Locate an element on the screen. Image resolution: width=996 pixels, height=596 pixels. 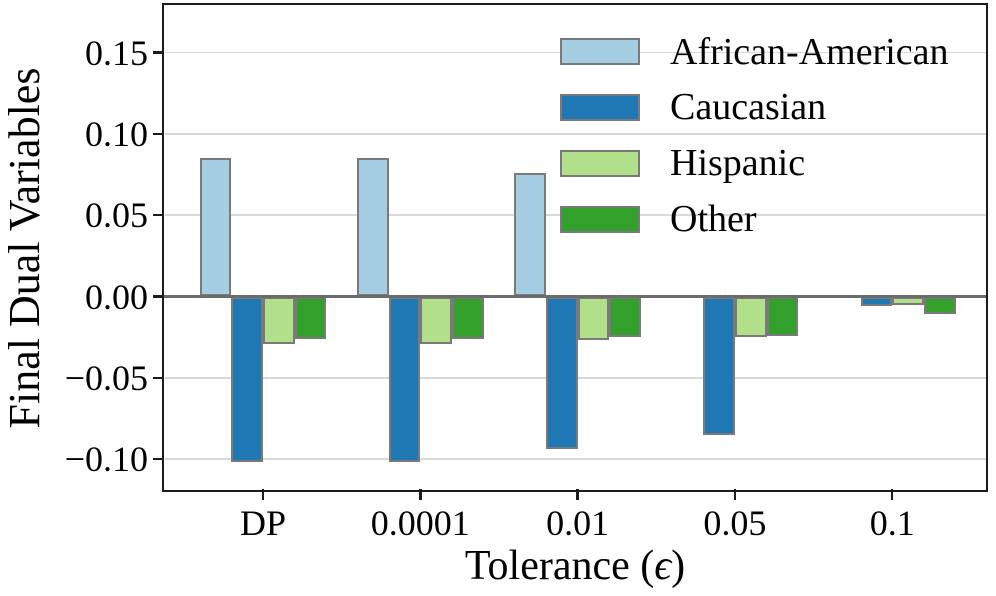
legend-label: Hispanic is located at coordinates (738, 163).